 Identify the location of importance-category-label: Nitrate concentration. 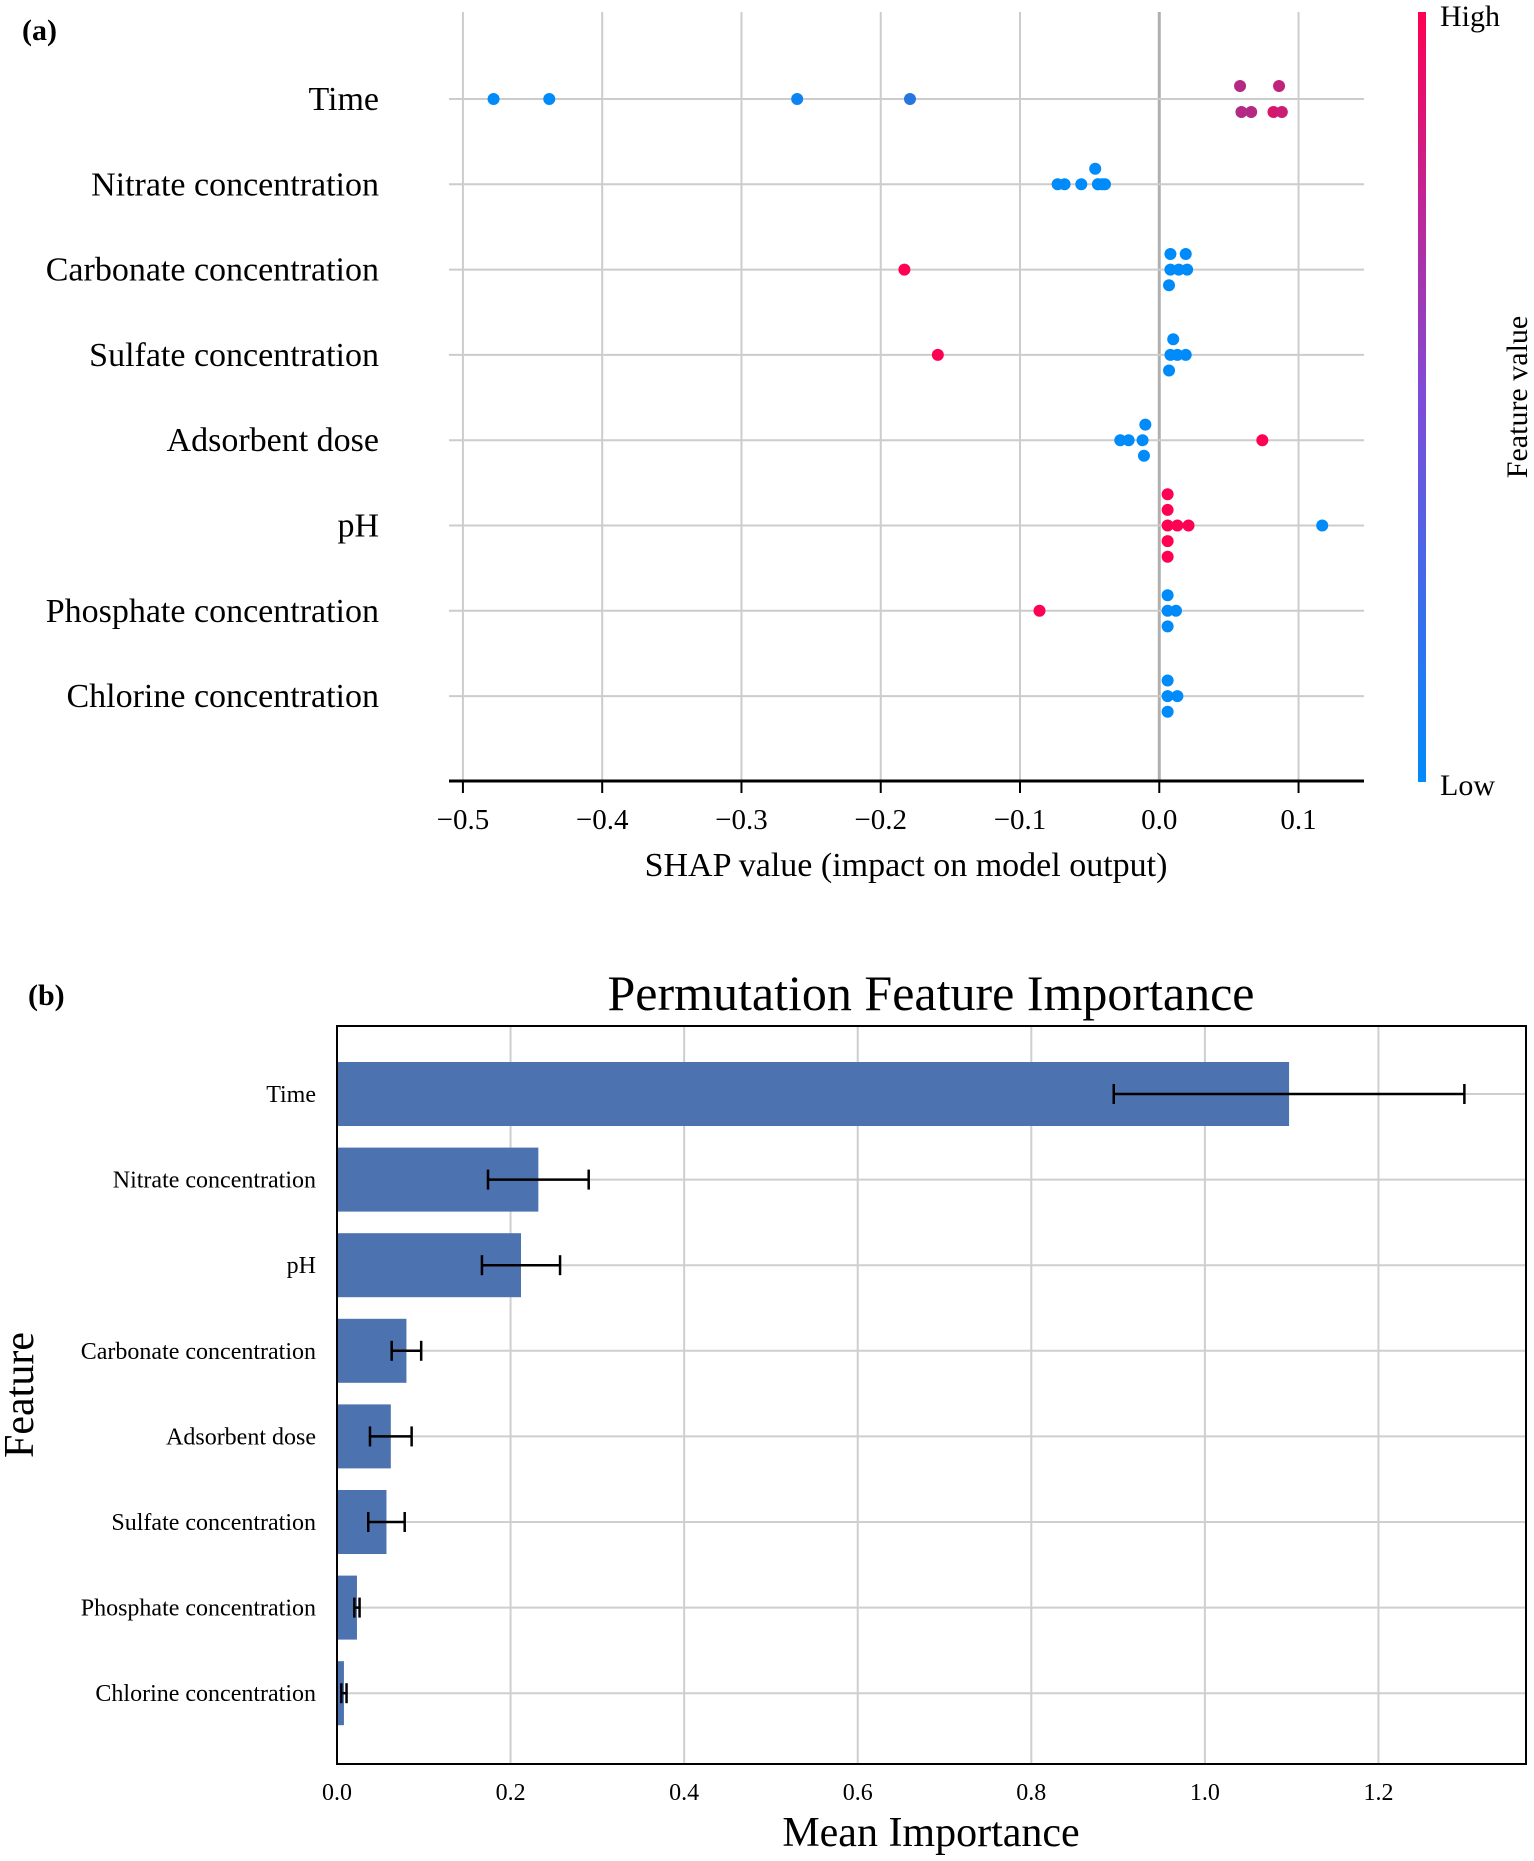
(214, 1181).